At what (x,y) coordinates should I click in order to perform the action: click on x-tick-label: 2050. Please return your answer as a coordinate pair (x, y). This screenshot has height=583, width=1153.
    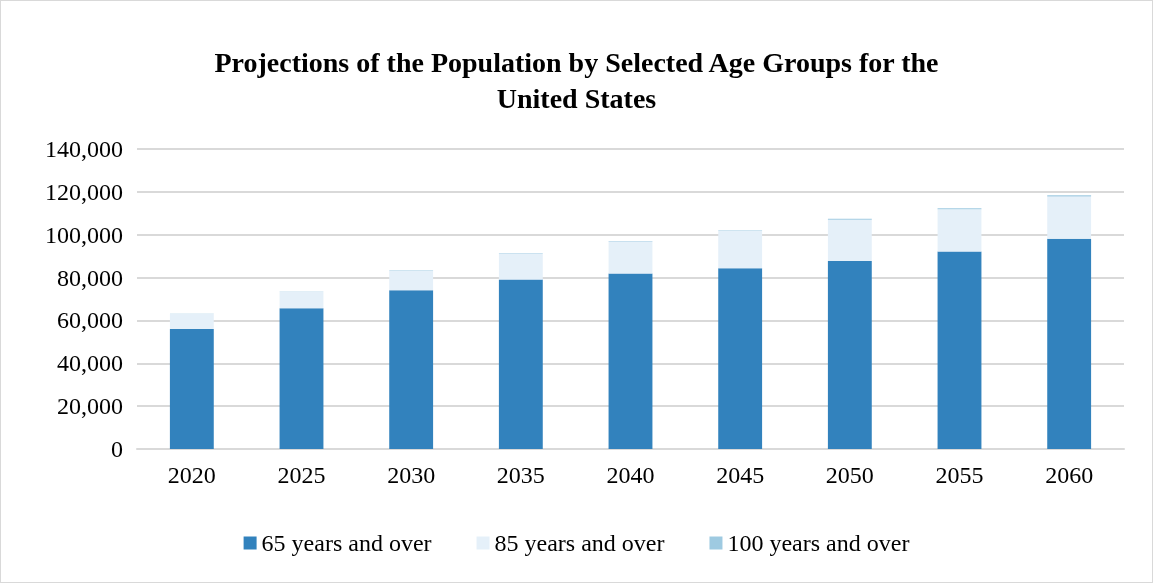
    Looking at the image, I should click on (849, 475).